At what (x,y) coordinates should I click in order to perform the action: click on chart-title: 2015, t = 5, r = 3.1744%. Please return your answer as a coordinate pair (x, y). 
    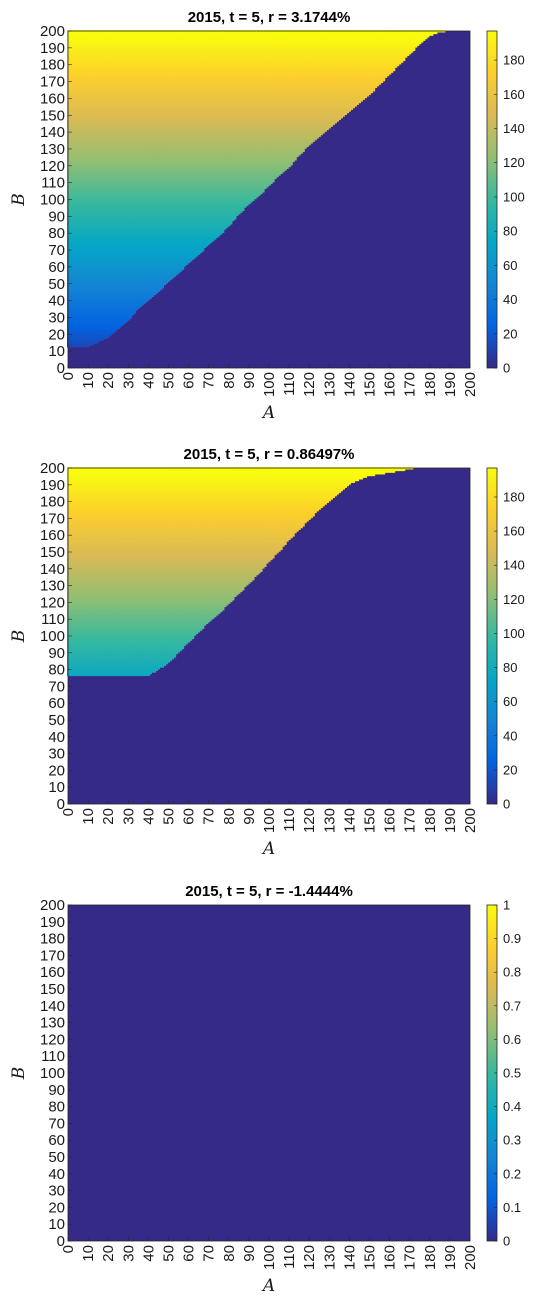
    Looking at the image, I should click on (269, 17).